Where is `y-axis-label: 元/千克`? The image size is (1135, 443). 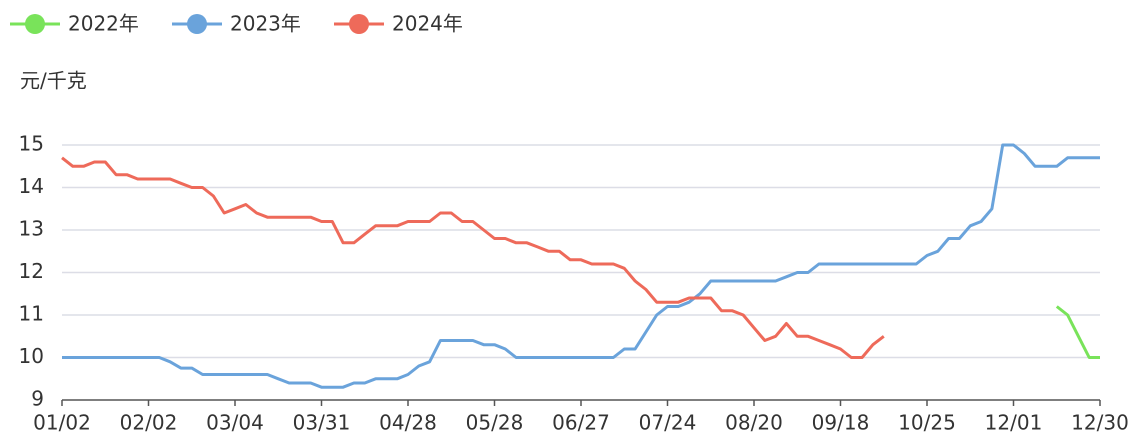
y-axis-label: 元/千克 is located at coordinates (53, 81).